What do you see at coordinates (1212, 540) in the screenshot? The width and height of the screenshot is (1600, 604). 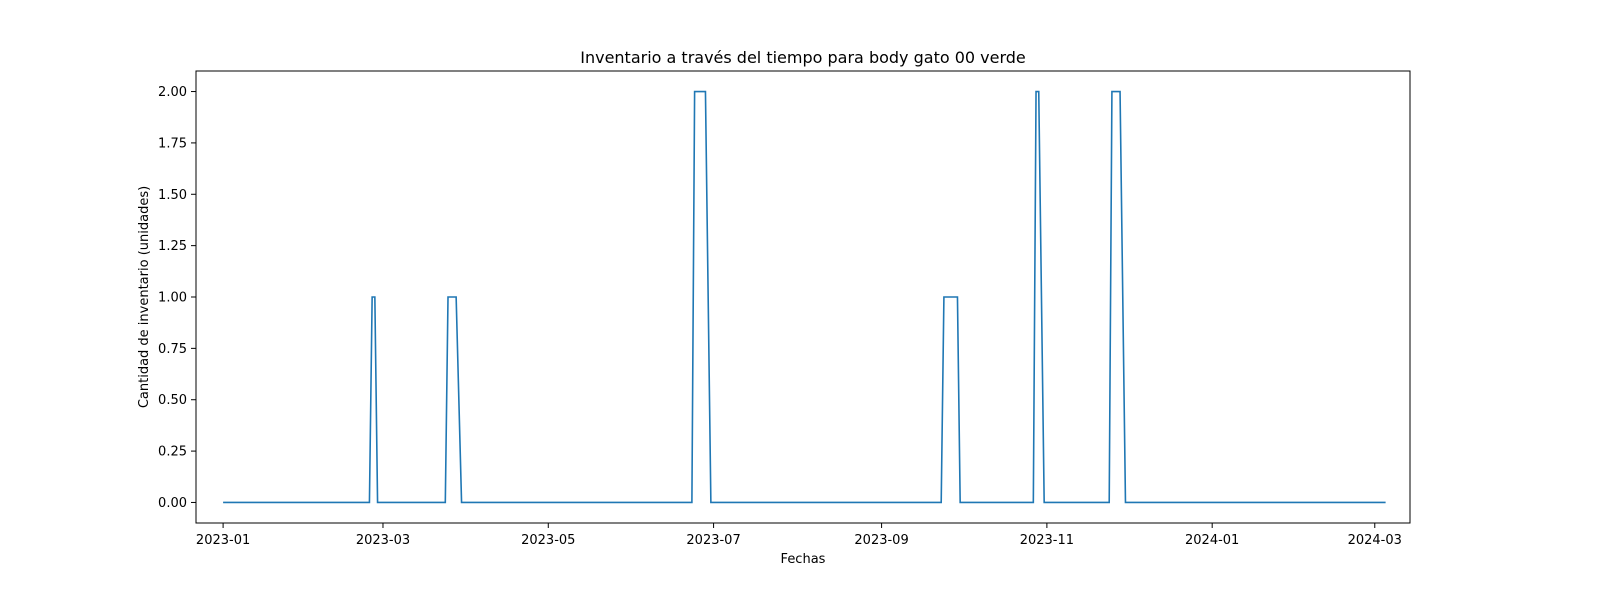 I see `x-tick-label: 2024-01` at bounding box center [1212, 540].